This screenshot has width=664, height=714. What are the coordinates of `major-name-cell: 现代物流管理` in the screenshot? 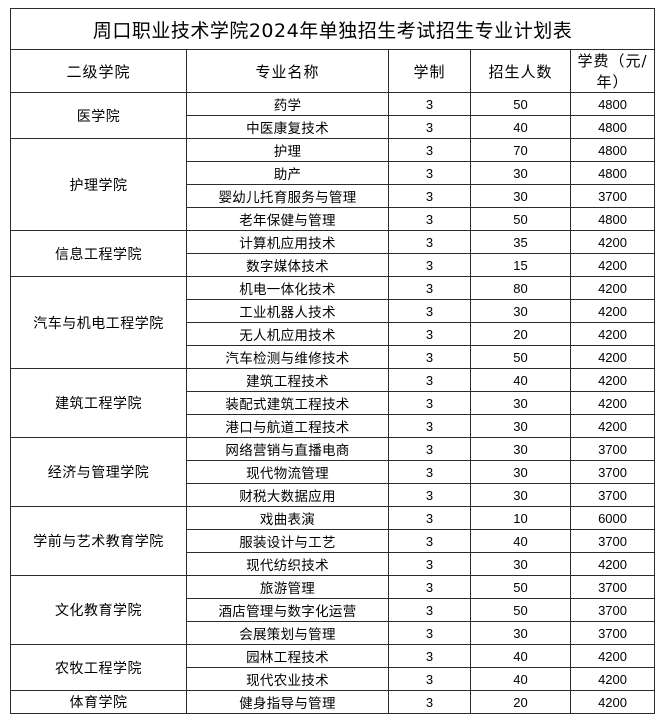 It's located at (287, 472).